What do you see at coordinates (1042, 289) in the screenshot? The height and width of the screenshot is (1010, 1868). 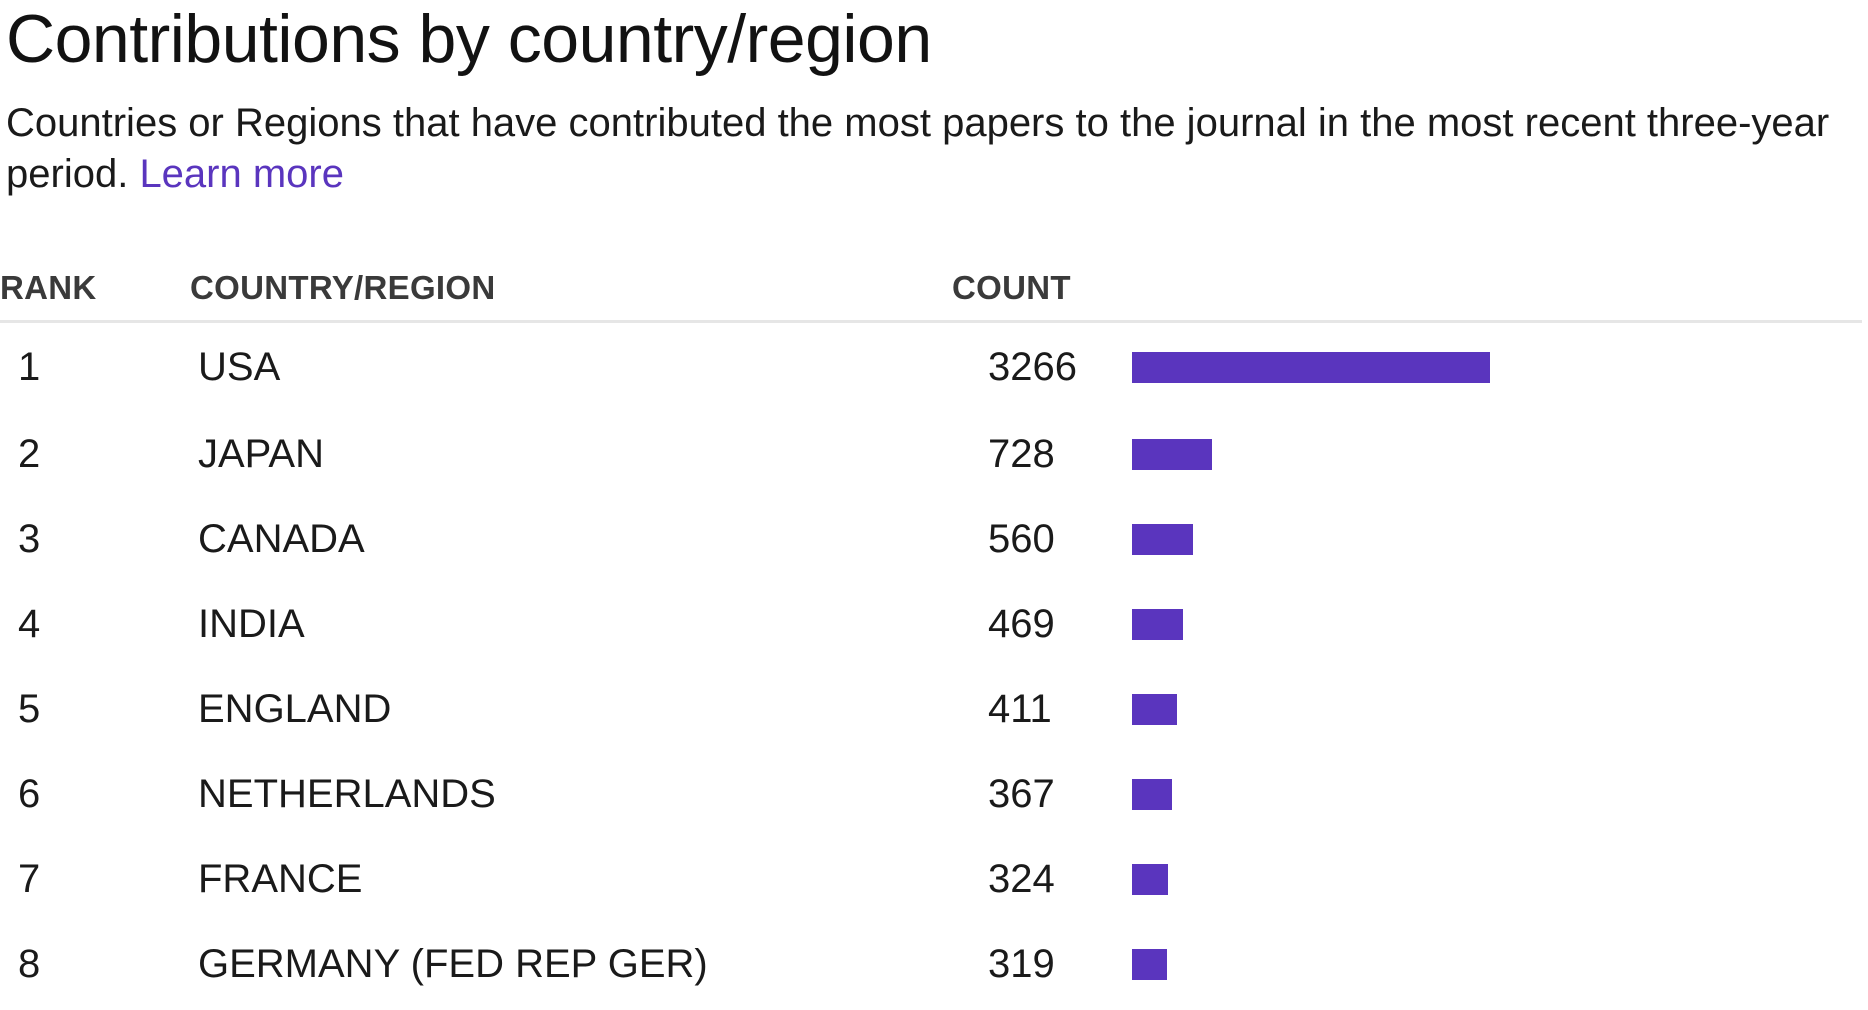 I see `count-column-header: COUNT` at bounding box center [1042, 289].